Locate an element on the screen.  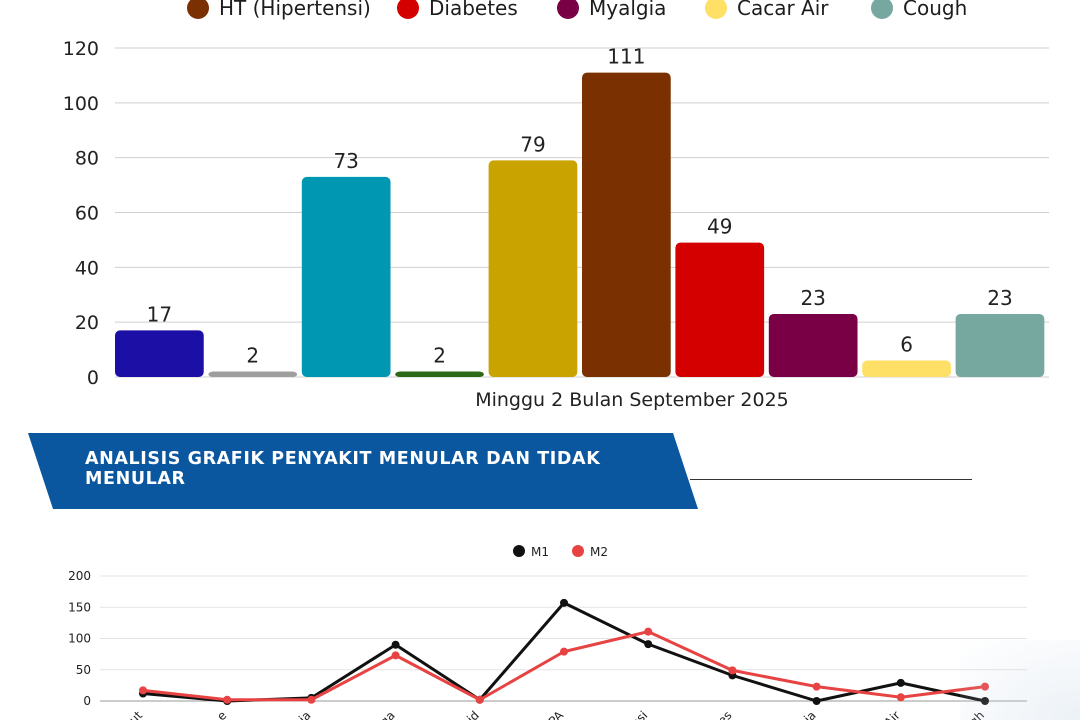
bar-value-label: 111 is located at coordinates (626, 57).